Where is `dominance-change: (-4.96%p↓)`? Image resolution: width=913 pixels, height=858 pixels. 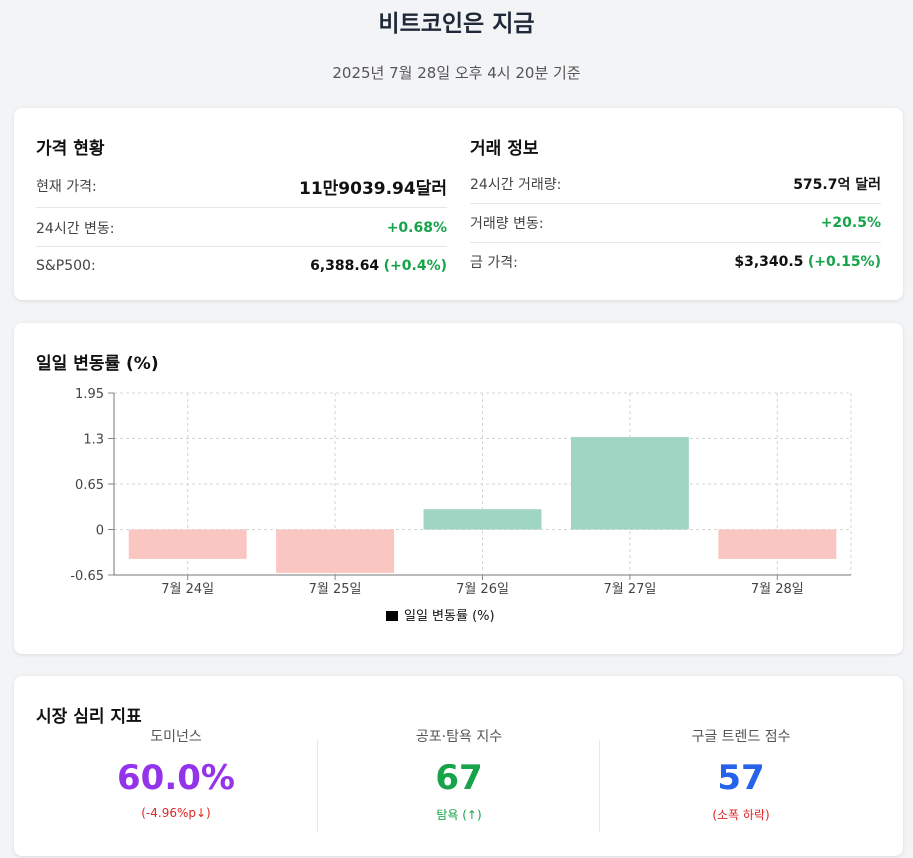 dominance-change: (-4.96%p↓) is located at coordinates (176, 813).